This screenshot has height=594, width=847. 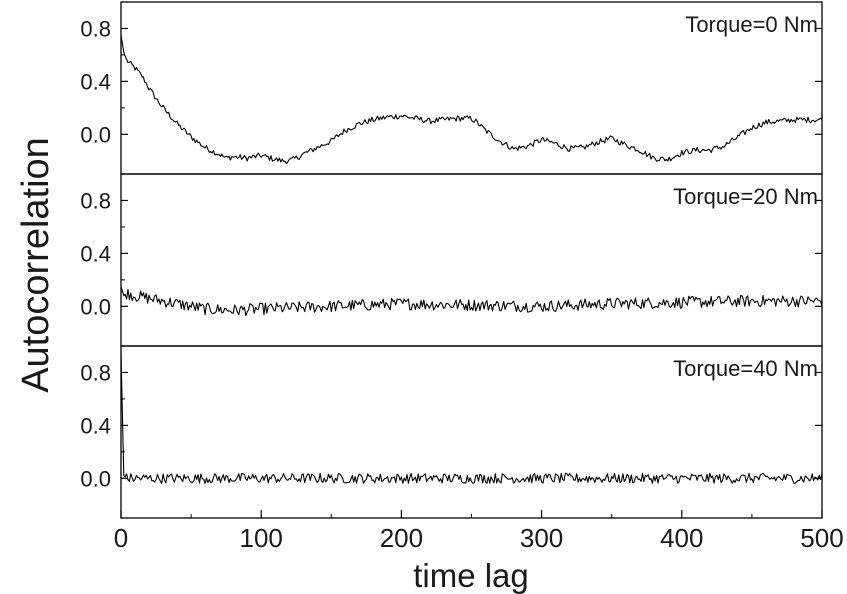 What do you see at coordinates (36, 265) in the screenshot?
I see `y-axis-title: Autocorrelation` at bounding box center [36, 265].